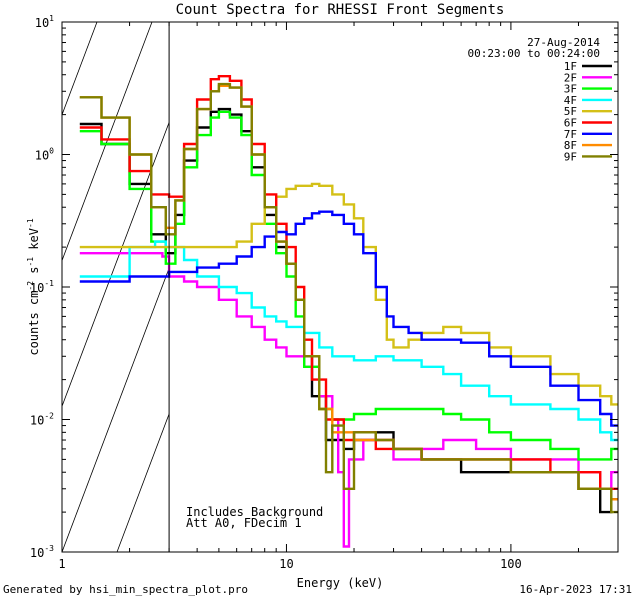 Image resolution: width=640 pixels, height=604 pixels. Describe the element at coordinates (51, 151) in the screenshot. I see `y-tick-exp: 0` at that location.